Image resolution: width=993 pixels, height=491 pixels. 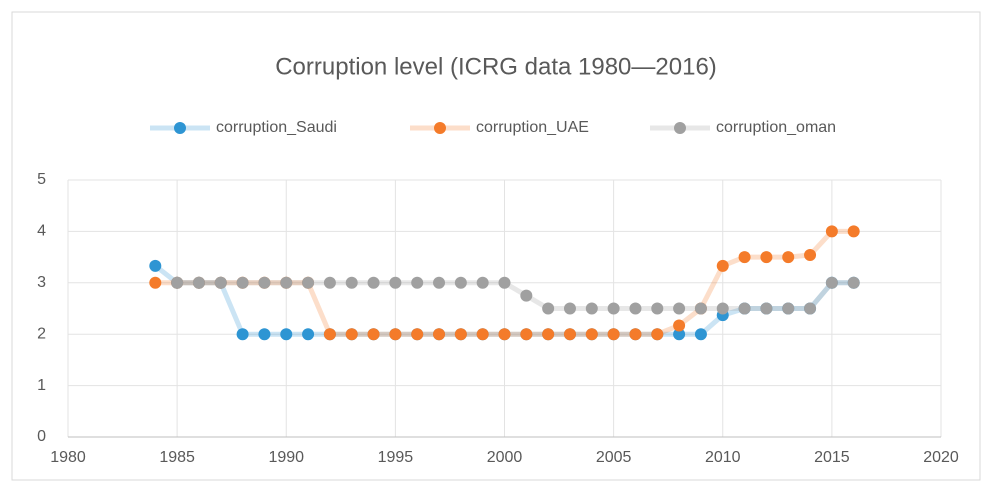 What do you see at coordinates (276, 127) in the screenshot?
I see `legend-label: corruption_Saudi` at bounding box center [276, 127].